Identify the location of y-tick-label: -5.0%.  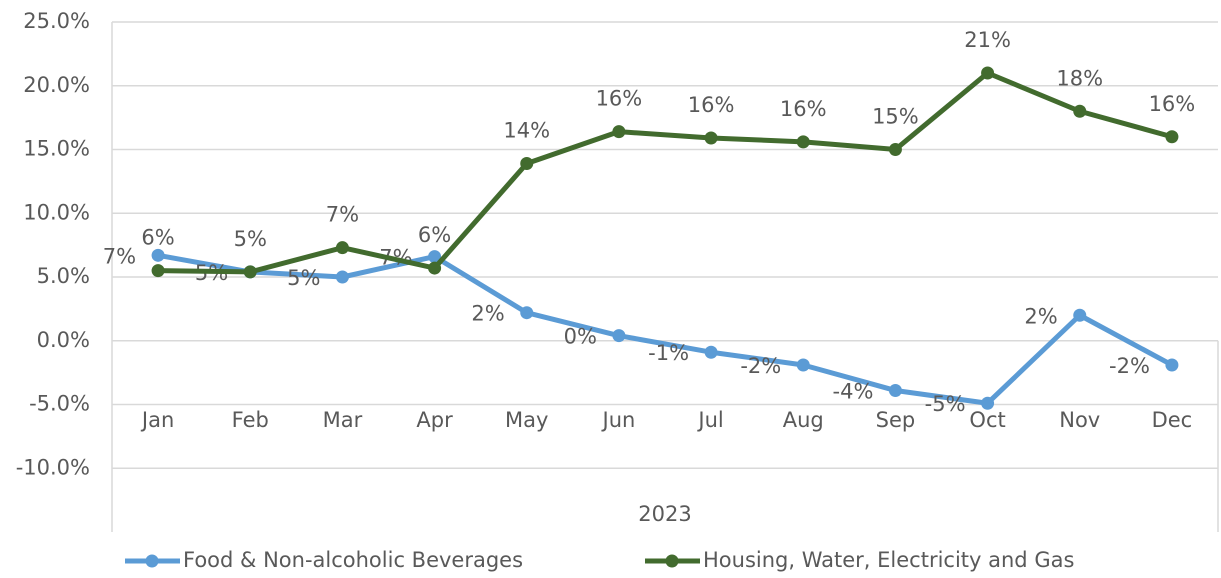
(59, 404).